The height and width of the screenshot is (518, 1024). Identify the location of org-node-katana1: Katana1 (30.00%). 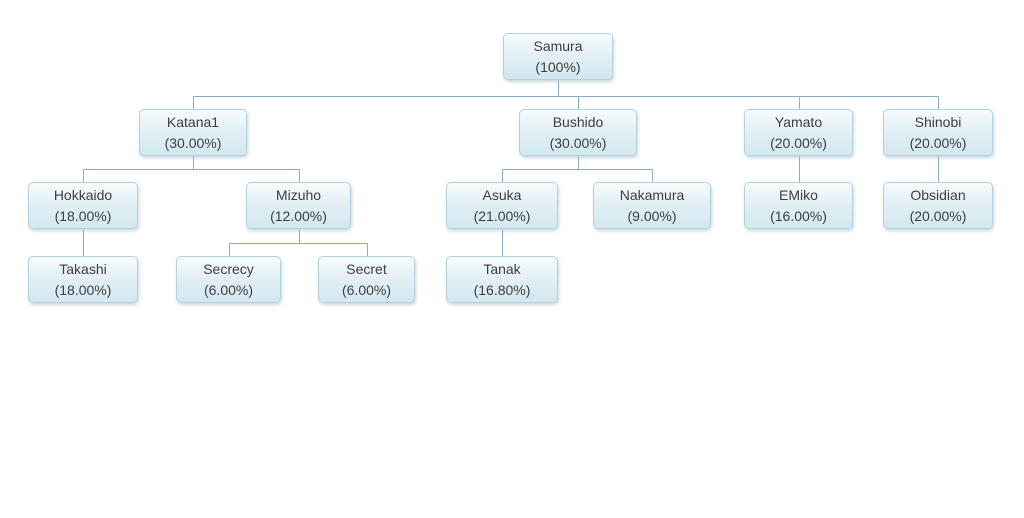
(193, 132).